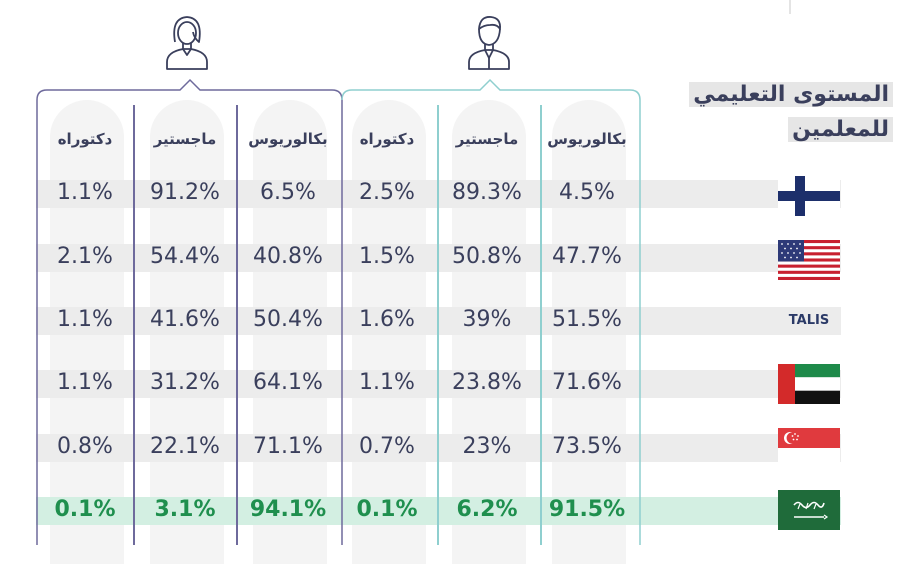 The width and height of the screenshot is (913, 564). What do you see at coordinates (185, 446) in the screenshot?
I see `table-cell: 22.1%` at bounding box center [185, 446].